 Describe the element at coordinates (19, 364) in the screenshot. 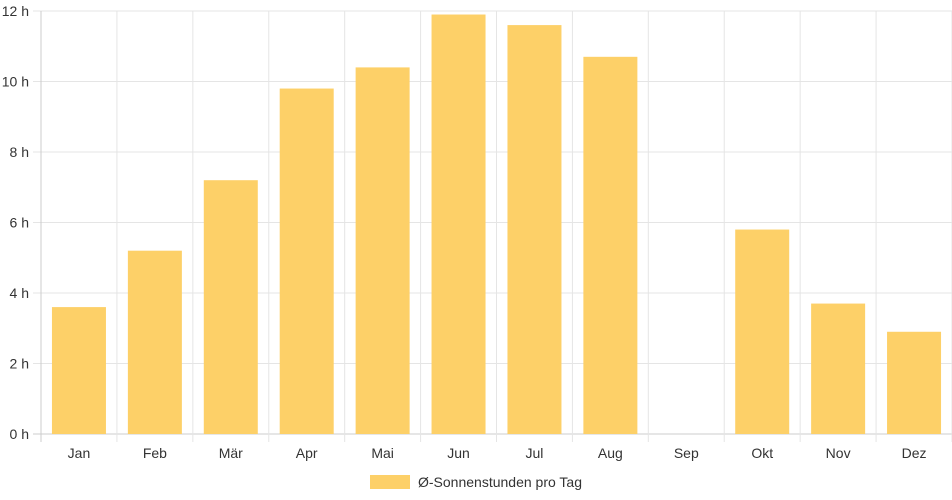

I see `y-tick-label: 2 h` at that location.